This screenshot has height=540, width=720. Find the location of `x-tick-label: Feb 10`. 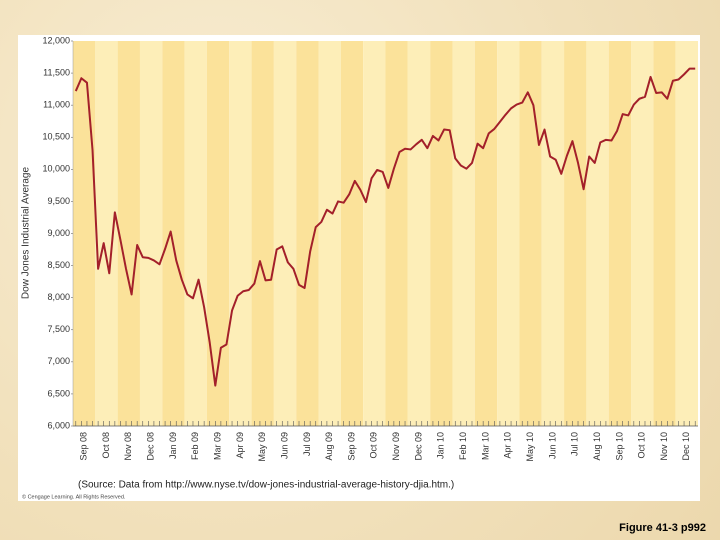

x-tick-label: Feb 10 is located at coordinates (463, 446).